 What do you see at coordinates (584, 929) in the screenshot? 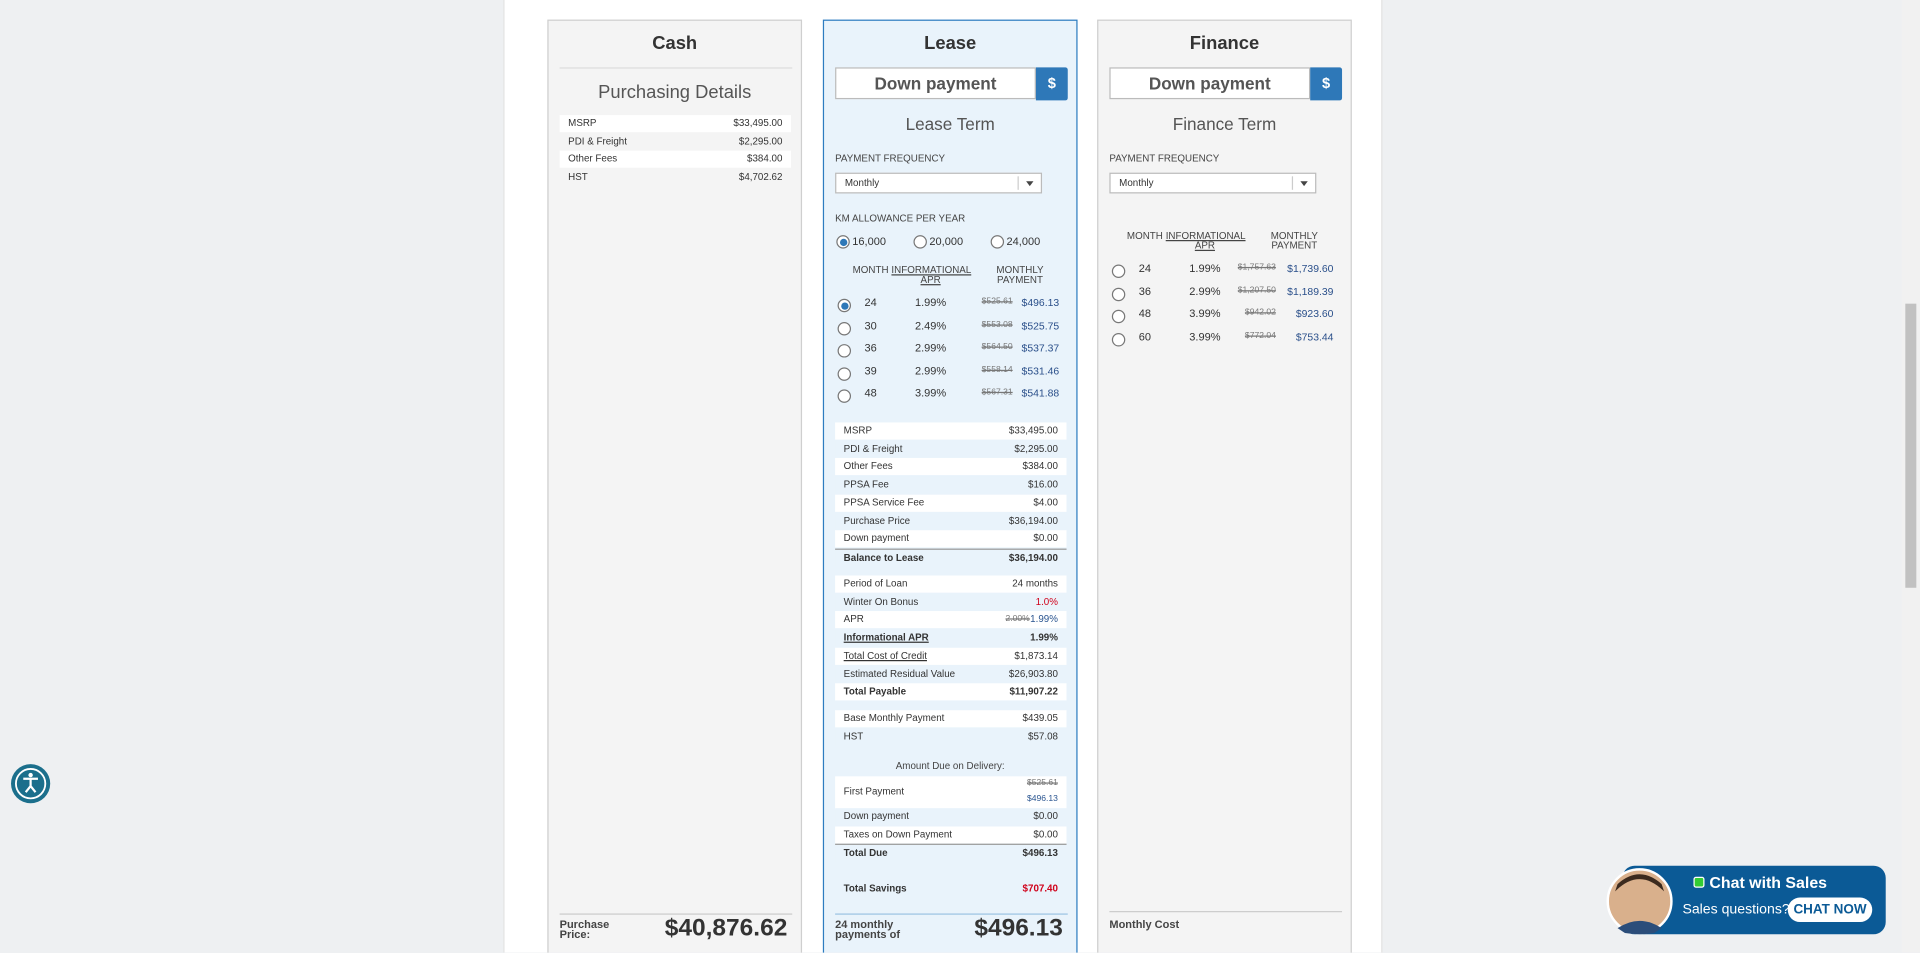
I see `footer-label: Purchase Price:` at bounding box center [584, 929].